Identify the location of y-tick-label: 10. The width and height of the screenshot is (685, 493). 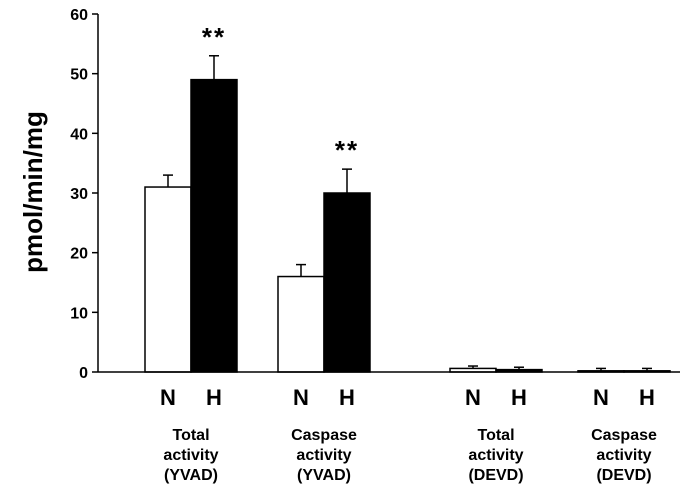
(79, 313).